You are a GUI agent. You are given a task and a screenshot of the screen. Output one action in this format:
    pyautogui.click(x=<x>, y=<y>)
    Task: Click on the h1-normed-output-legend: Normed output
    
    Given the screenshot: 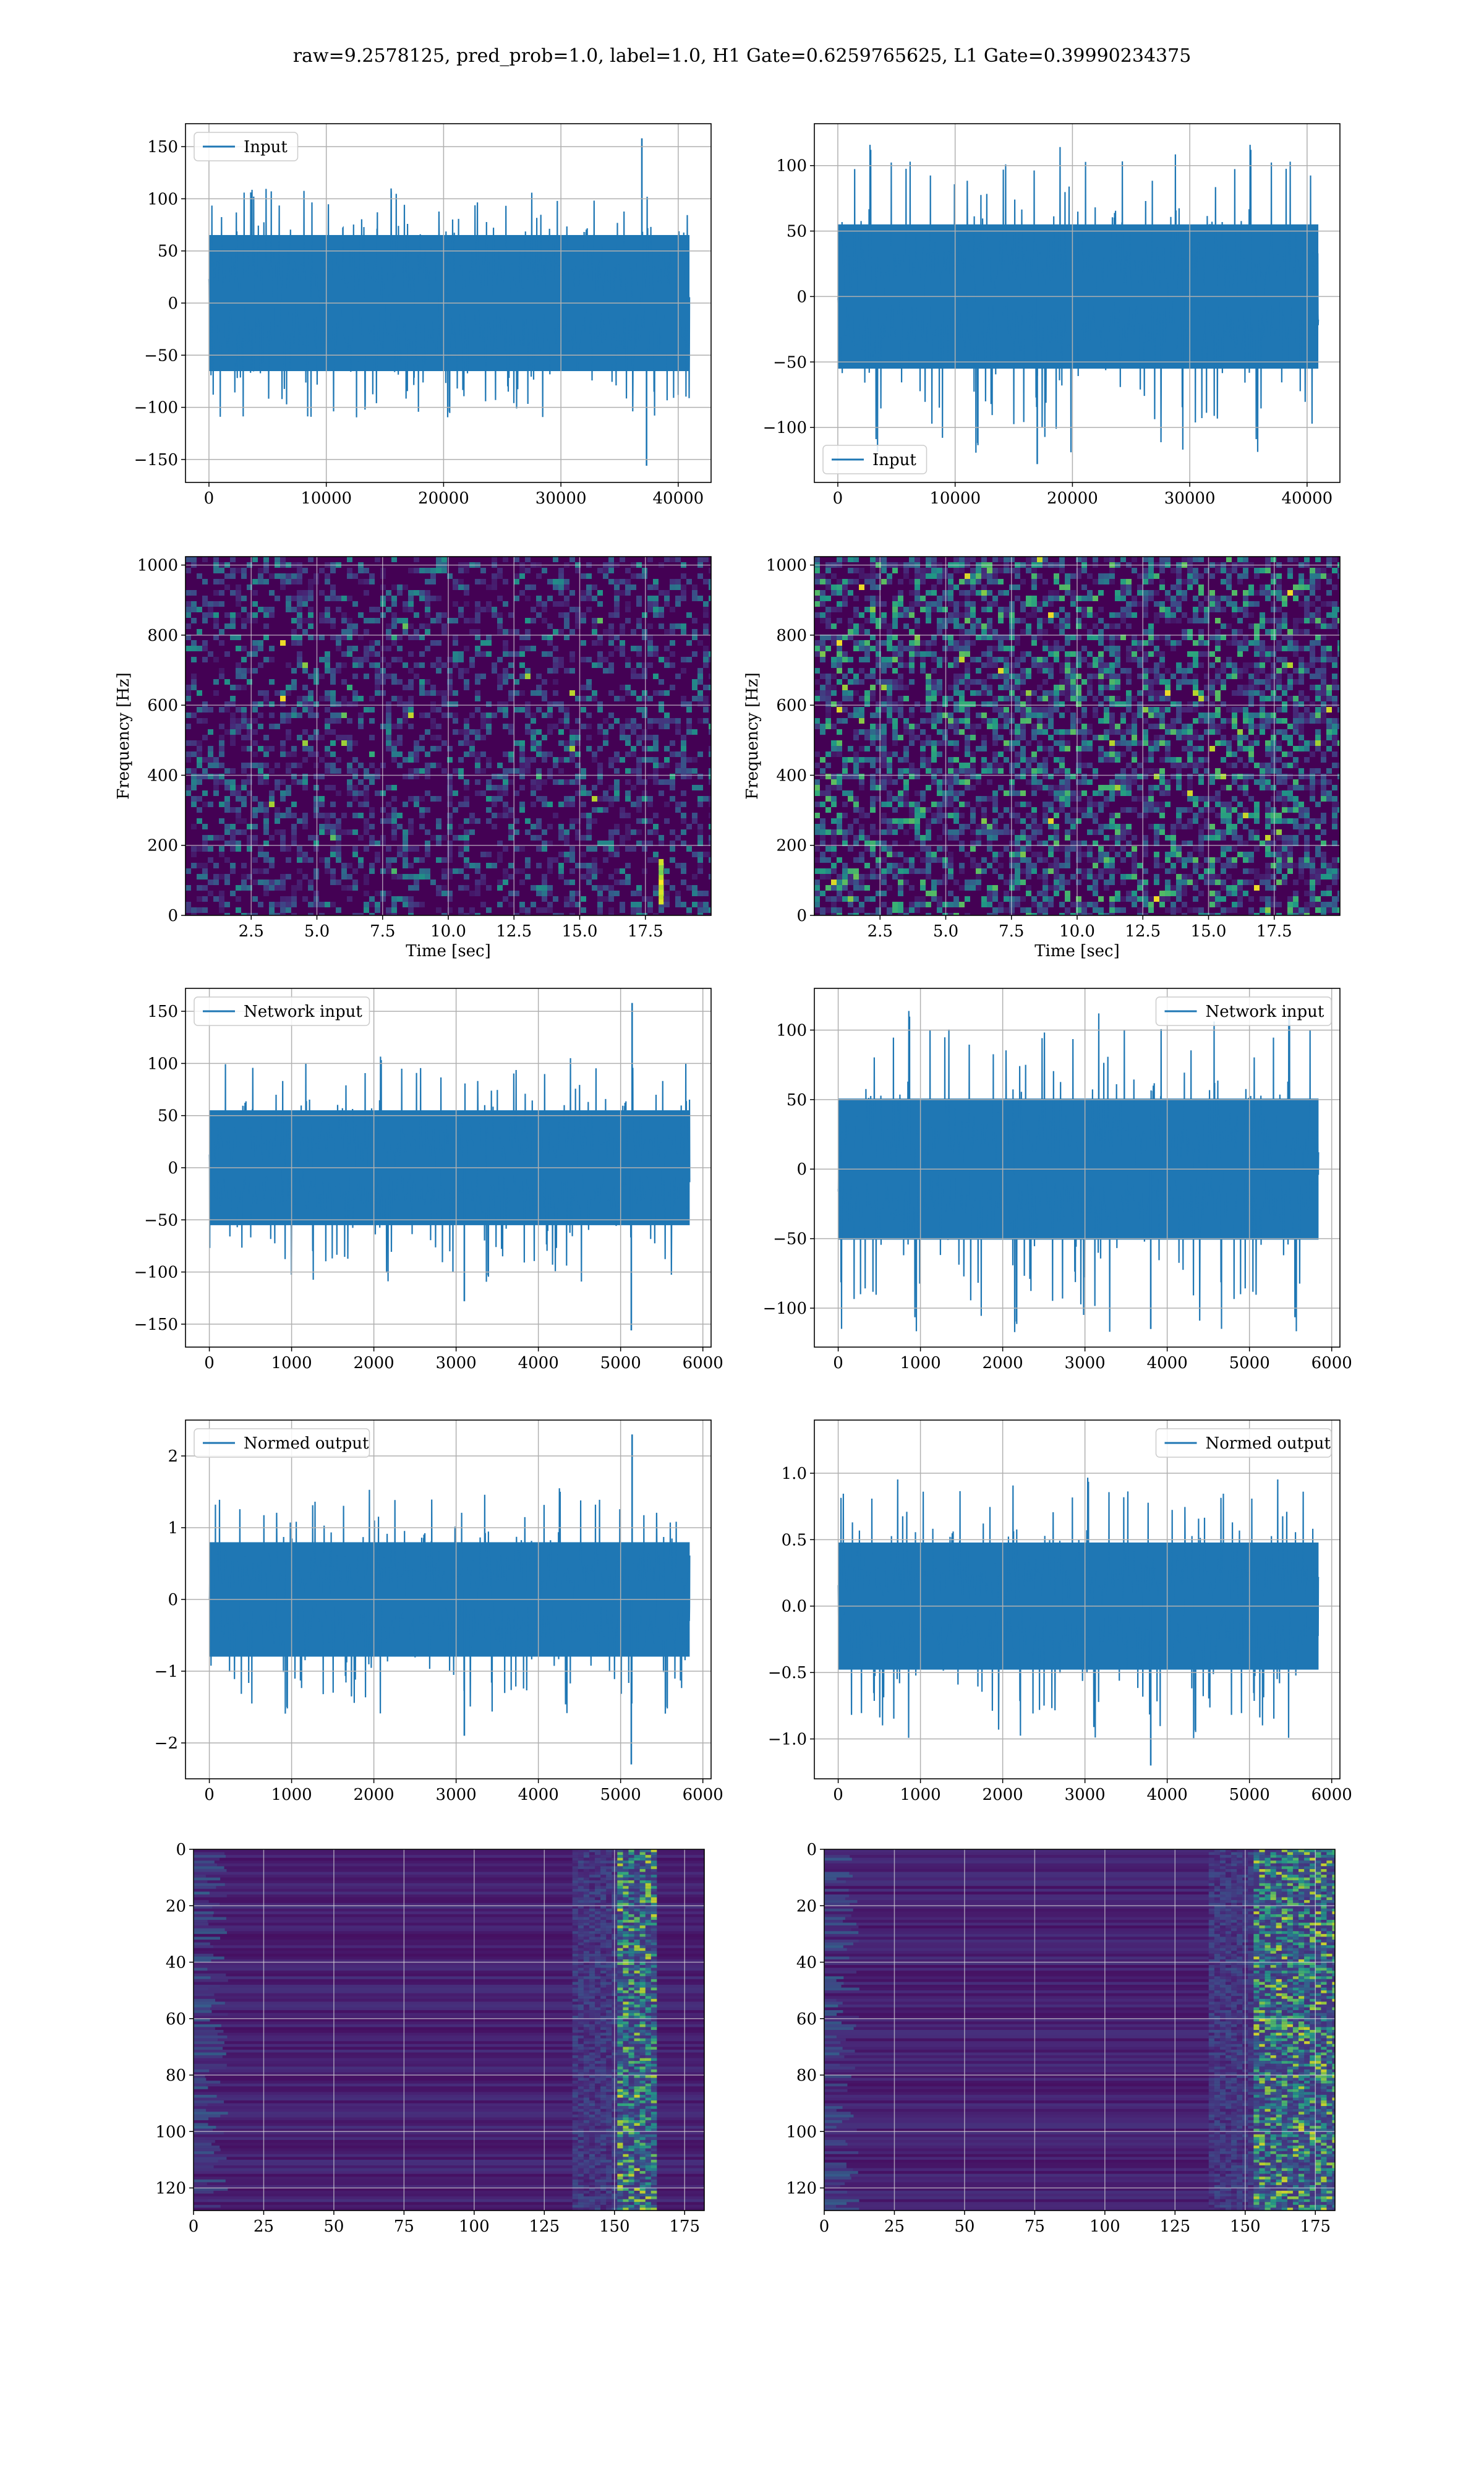 What is the action you would take?
    pyautogui.click(x=282, y=1443)
    